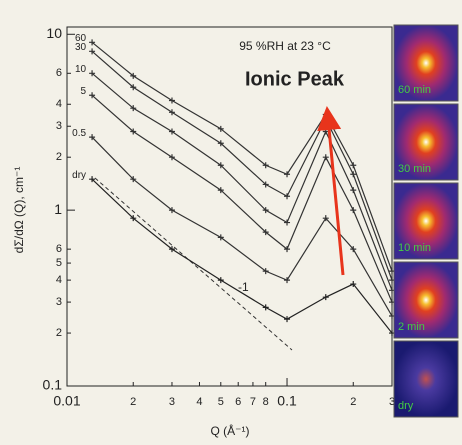  Describe the element at coordinates (19, 210) in the screenshot. I see `y-axis-title: dΣ/dΩ (Q), cm⁻¹` at that location.